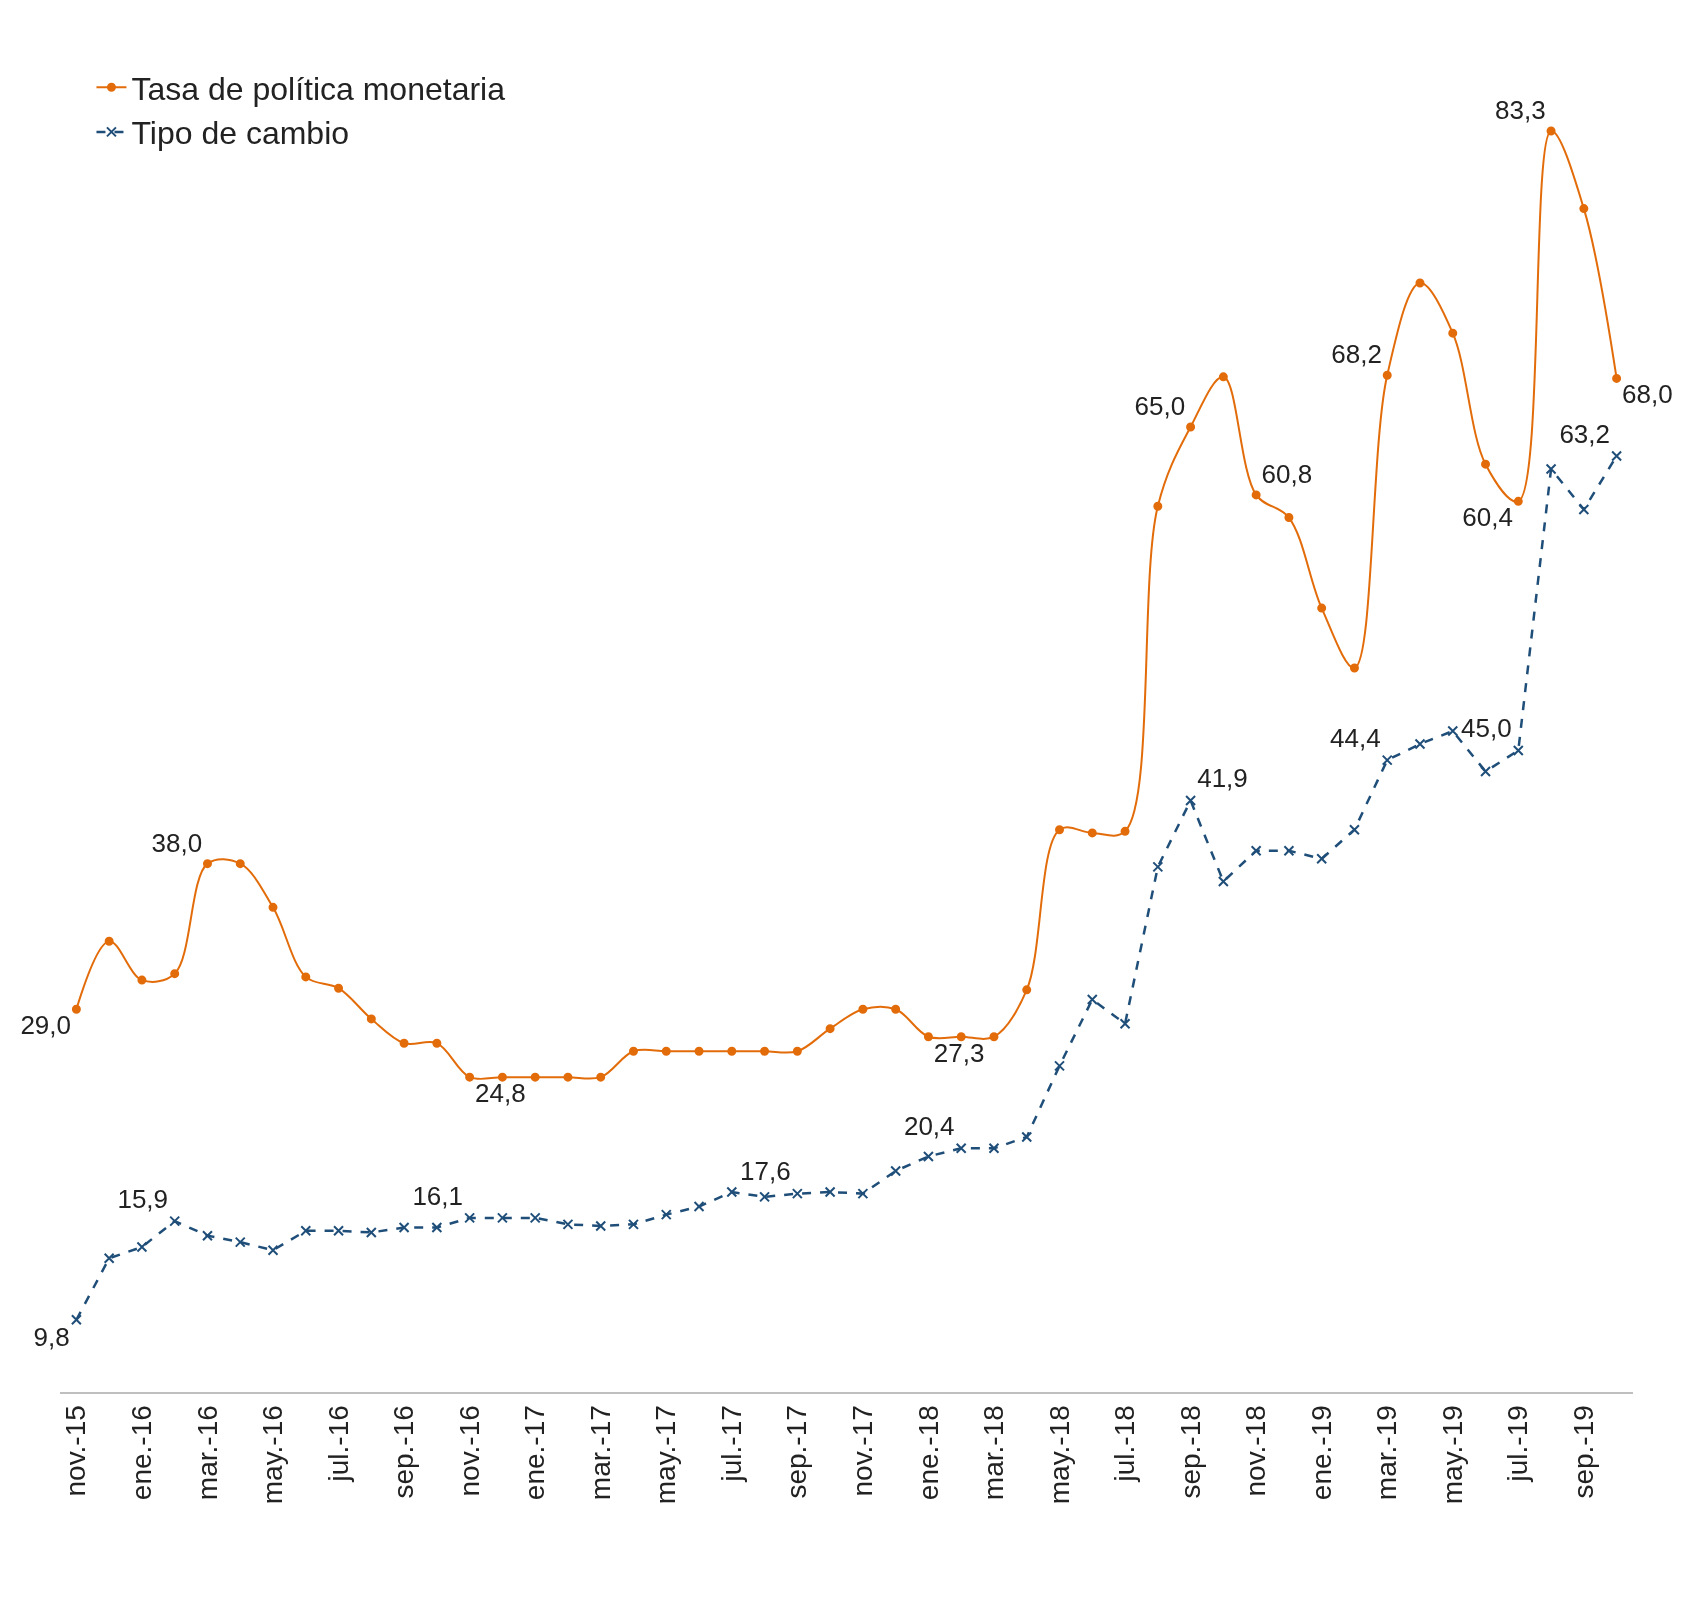  What do you see at coordinates (1647, 394) in the screenshot?
I see `data-label: 68,0` at bounding box center [1647, 394].